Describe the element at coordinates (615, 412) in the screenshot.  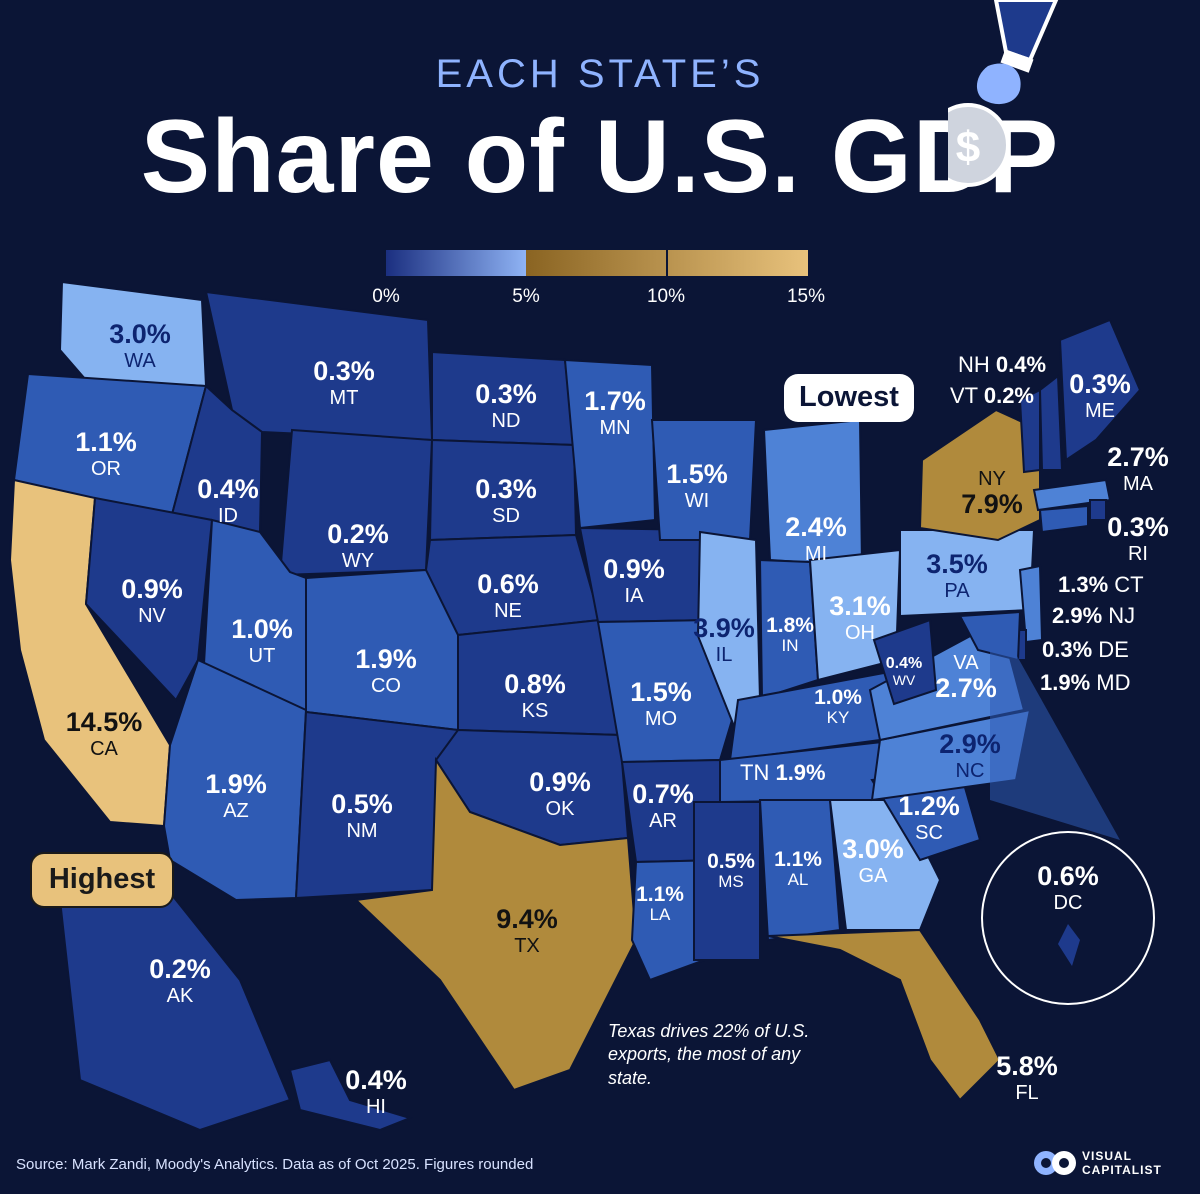
I see `state-label-mn: 1.7% MN` at that location.